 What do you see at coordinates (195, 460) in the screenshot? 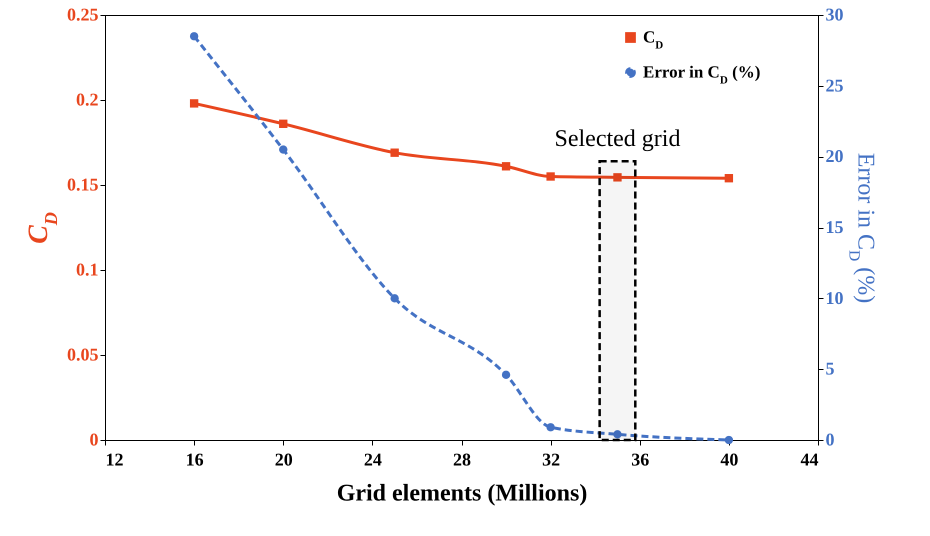
I see `x-tick-label: 16` at bounding box center [195, 460].